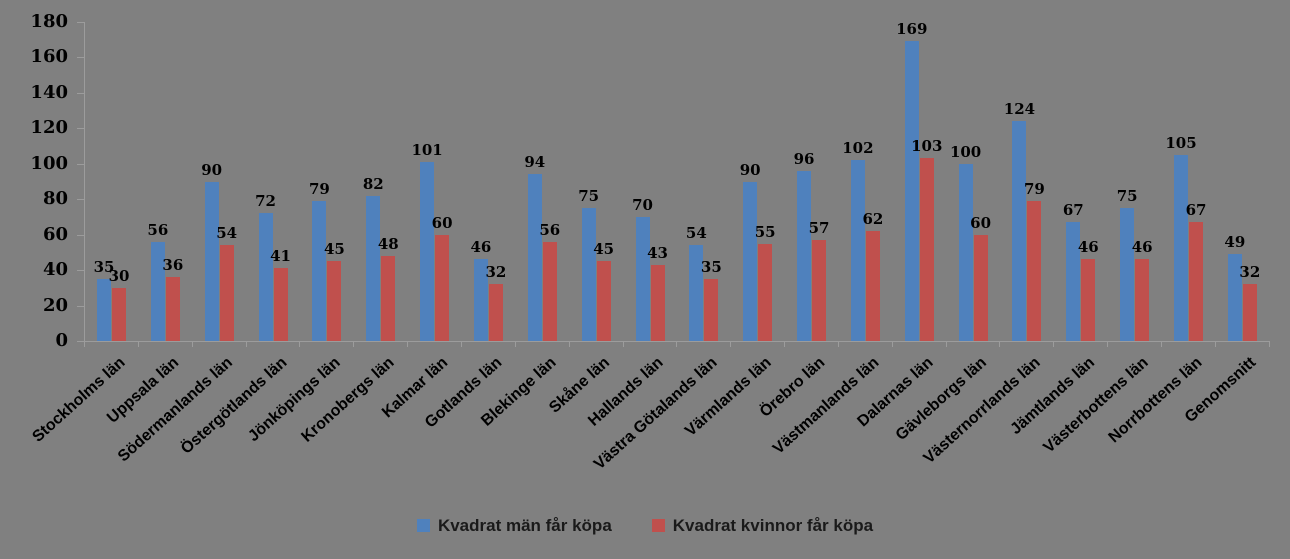 Image resolution: width=1290 pixels, height=559 pixels. What do you see at coordinates (55, 270) in the screenshot?
I see `y-axis-tick-label: 40` at bounding box center [55, 270].